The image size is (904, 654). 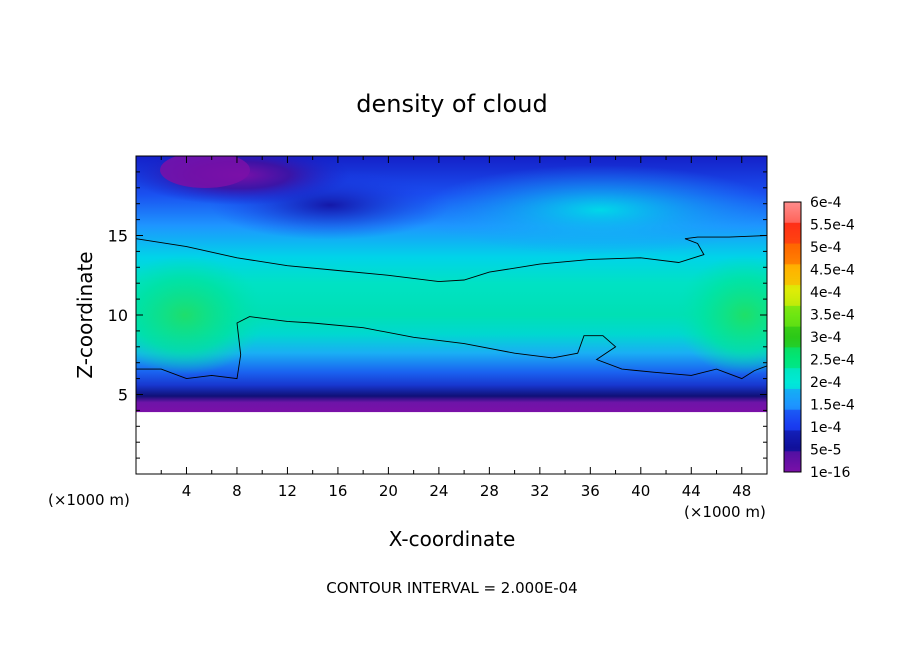 I want to click on colorbar-label: 3.5e-4, so click(x=832, y=316).